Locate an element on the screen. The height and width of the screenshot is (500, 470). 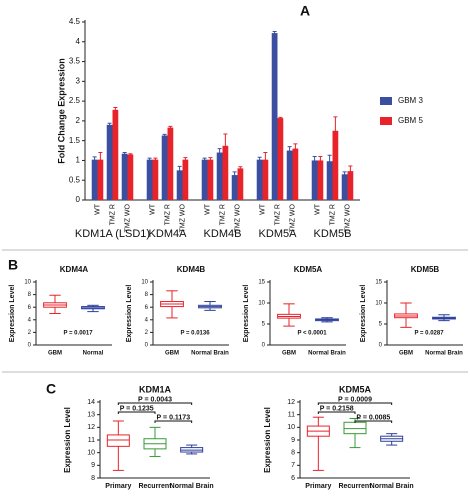
panel-label: B is located at coordinates (13, 265).